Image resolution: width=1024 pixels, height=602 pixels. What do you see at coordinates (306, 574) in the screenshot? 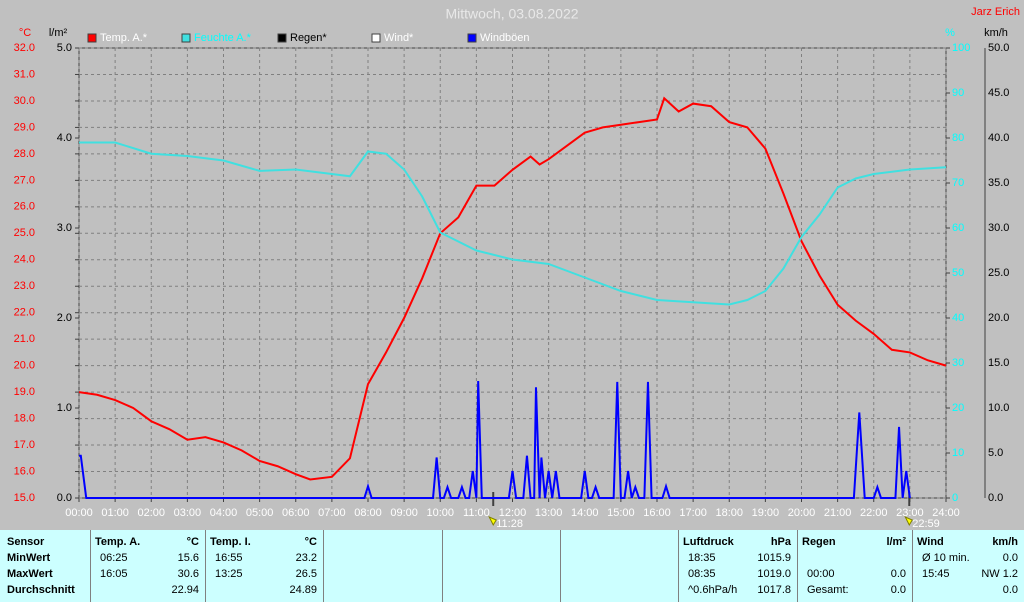
I see `cell-value: 26.5` at bounding box center [306, 574].